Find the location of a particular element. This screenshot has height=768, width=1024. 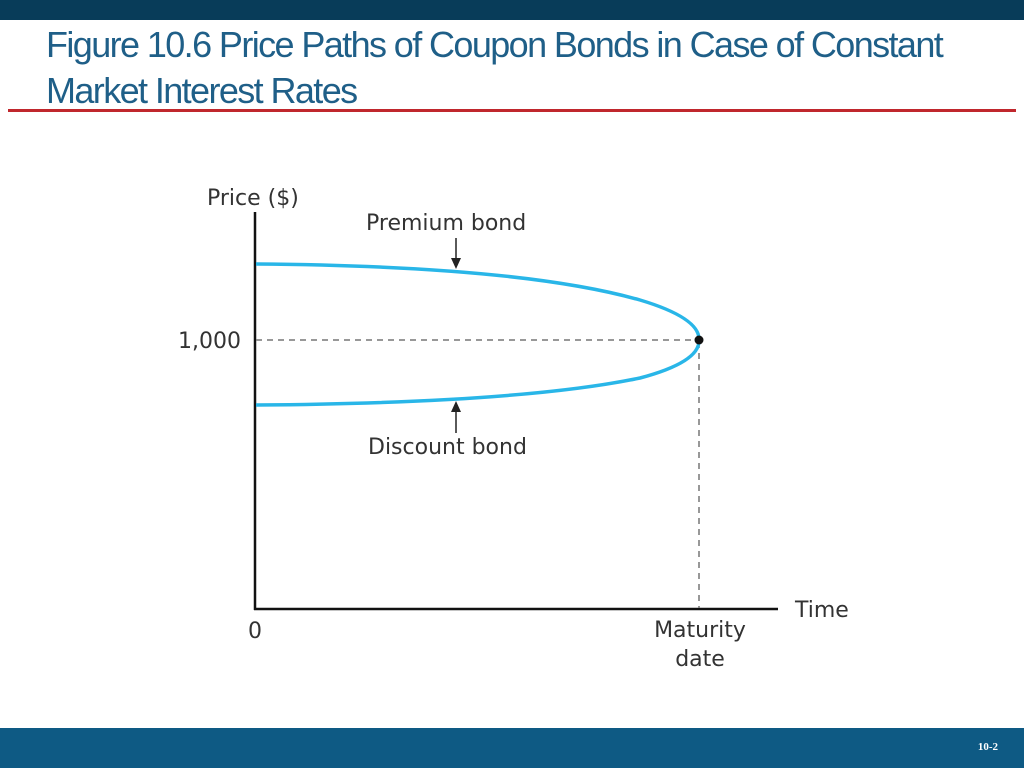

x-tick-label-maturity: Maturity date is located at coordinates (700, 645).